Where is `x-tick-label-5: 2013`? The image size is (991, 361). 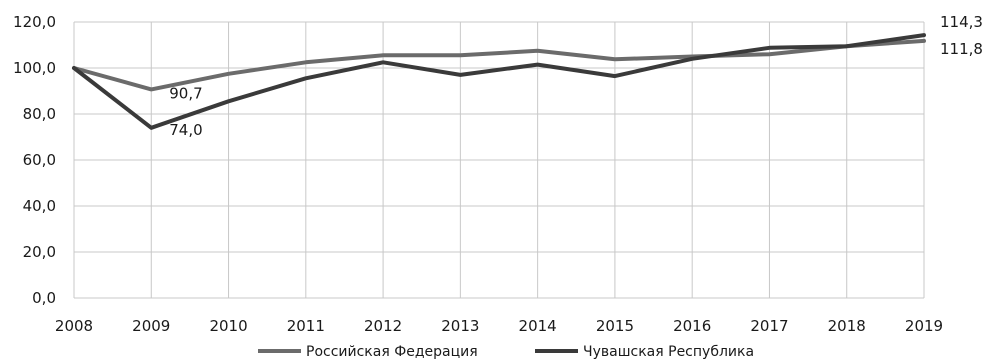
x-tick-label-5: 2013 is located at coordinates (460, 326).